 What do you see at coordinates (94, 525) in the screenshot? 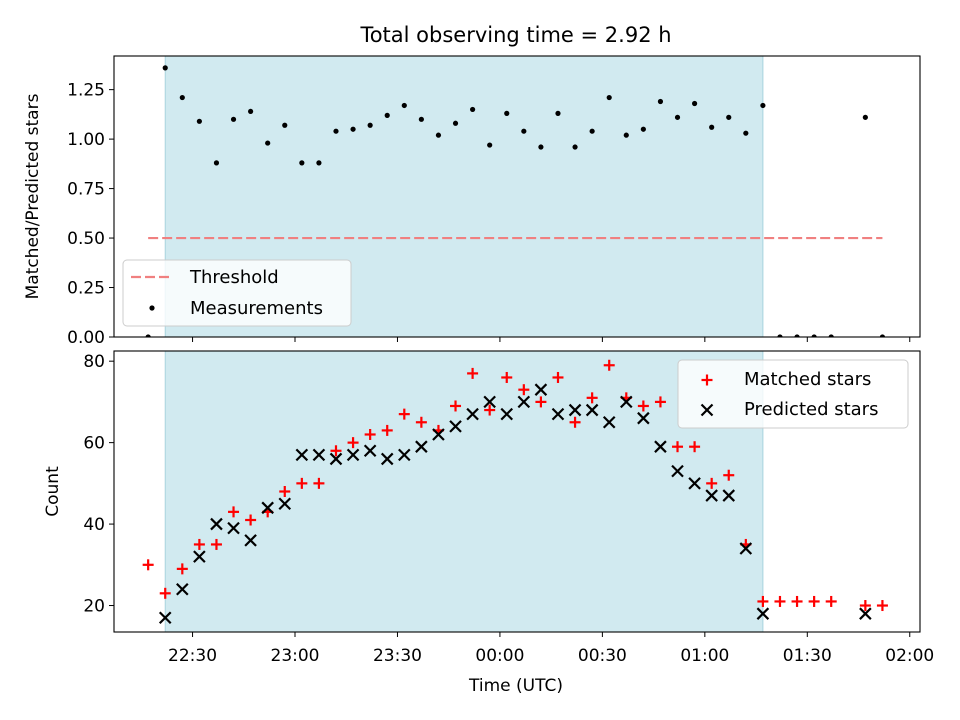
I see `y-tick-label: 40` at bounding box center [94, 525].